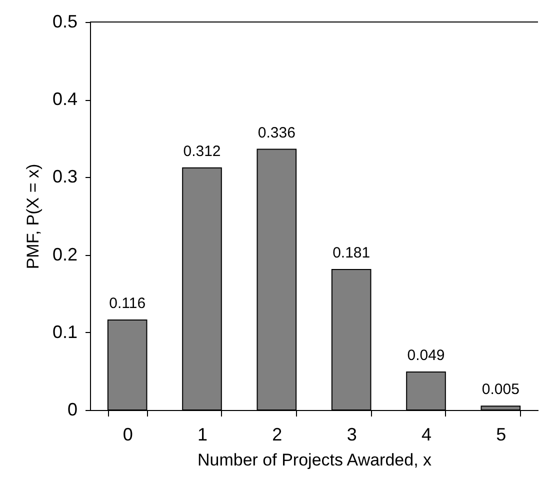  What do you see at coordinates (202, 151) in the screenshot?
I see `data-label: 0.312` at bounding box center [202, 151].